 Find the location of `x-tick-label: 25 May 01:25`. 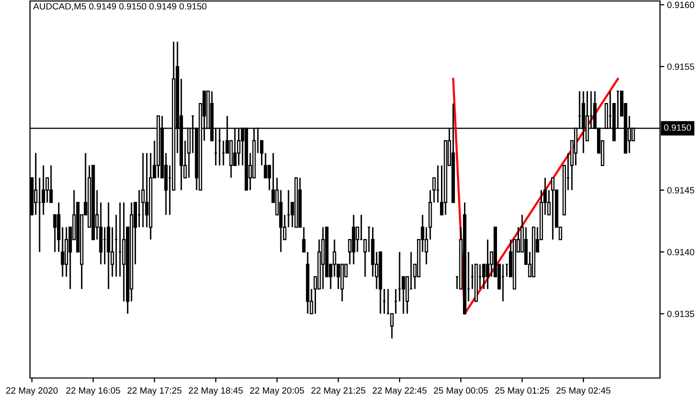

x-tick-label: 25 May 01:25 is located at coordinates (522, 391).